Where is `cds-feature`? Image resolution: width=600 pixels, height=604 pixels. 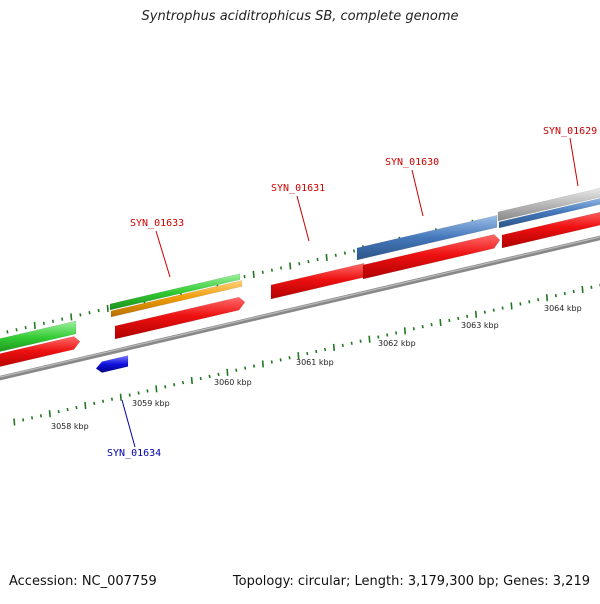
cds-feature is located at coordinates (40, 352).